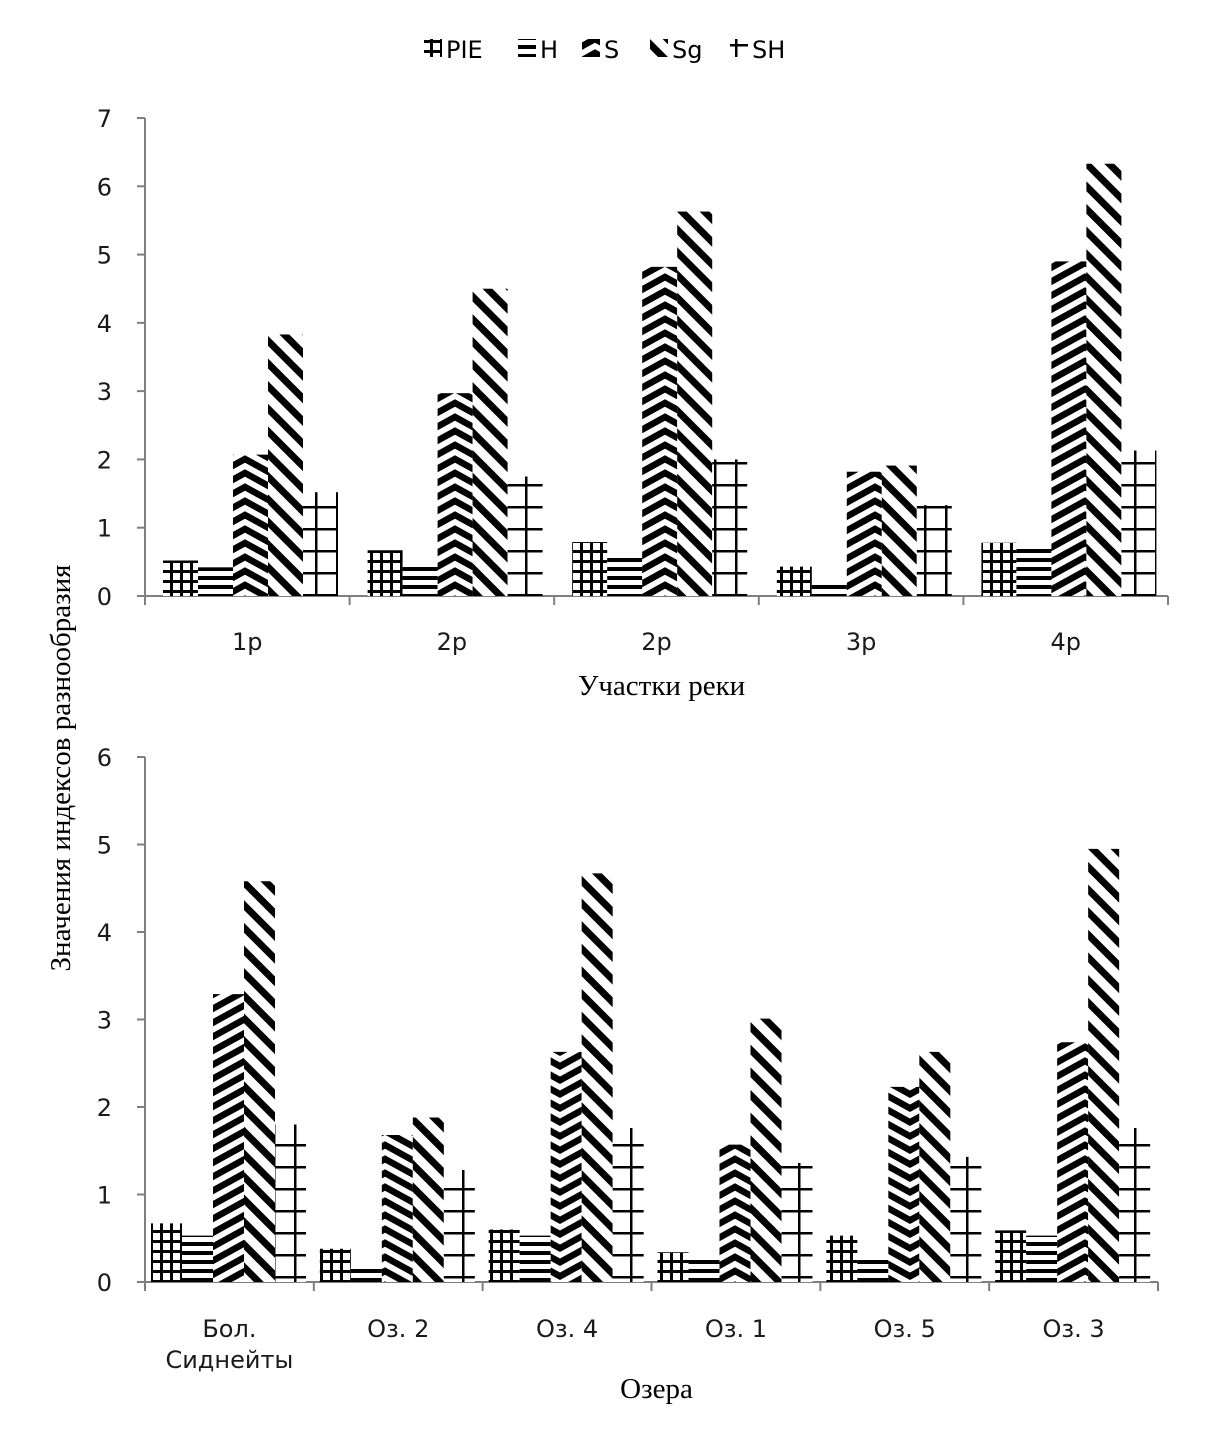  Describe the element at coordinates (538, 50) in the screenshot. I see `legend-item-h: H` at that location.